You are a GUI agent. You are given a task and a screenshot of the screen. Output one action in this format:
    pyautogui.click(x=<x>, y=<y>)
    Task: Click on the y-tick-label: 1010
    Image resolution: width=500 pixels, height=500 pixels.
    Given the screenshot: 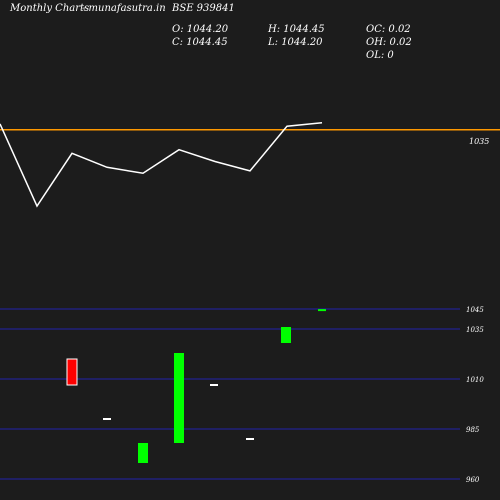 What is the action you would take?
    pyautogui.click(x=475, y=380)
    